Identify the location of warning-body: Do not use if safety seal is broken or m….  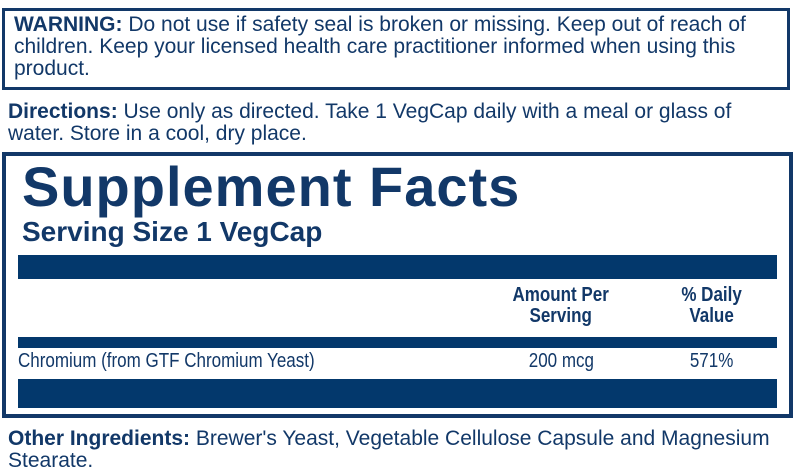
(380, 46).